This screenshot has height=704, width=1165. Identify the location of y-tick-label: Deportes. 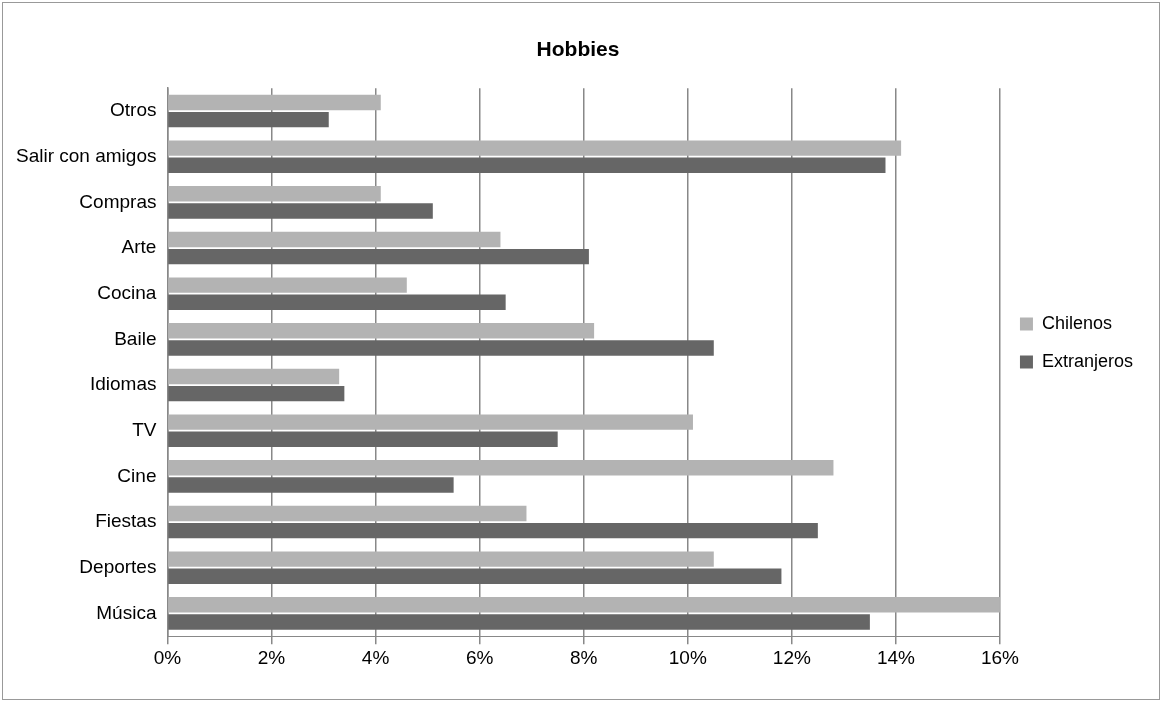
(118, 566).